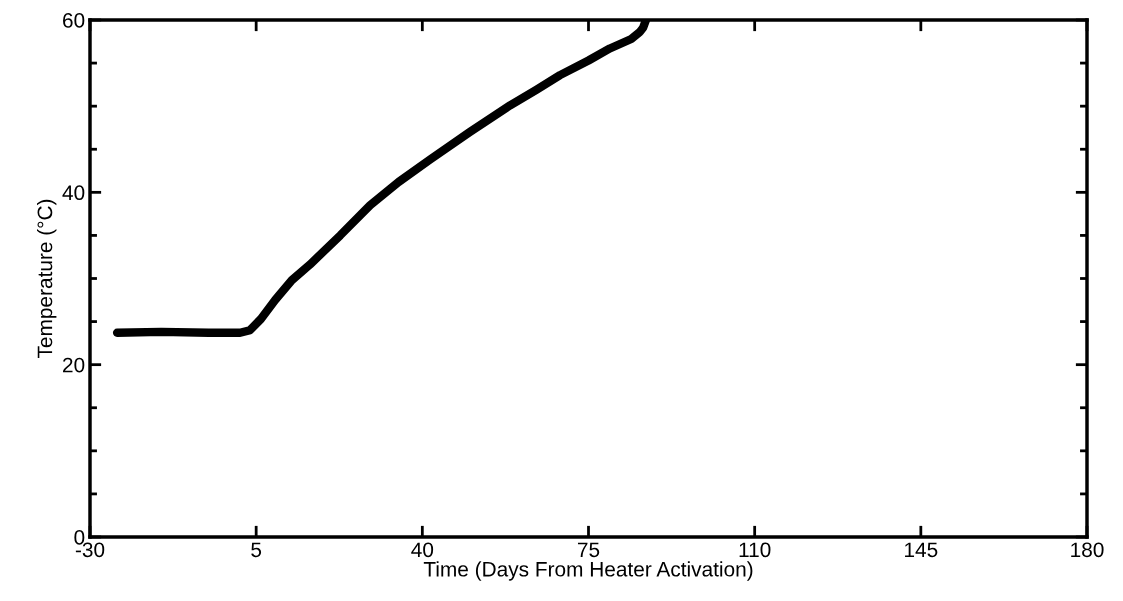  I want to click on x-tick-label: 75, so click(588, 550).